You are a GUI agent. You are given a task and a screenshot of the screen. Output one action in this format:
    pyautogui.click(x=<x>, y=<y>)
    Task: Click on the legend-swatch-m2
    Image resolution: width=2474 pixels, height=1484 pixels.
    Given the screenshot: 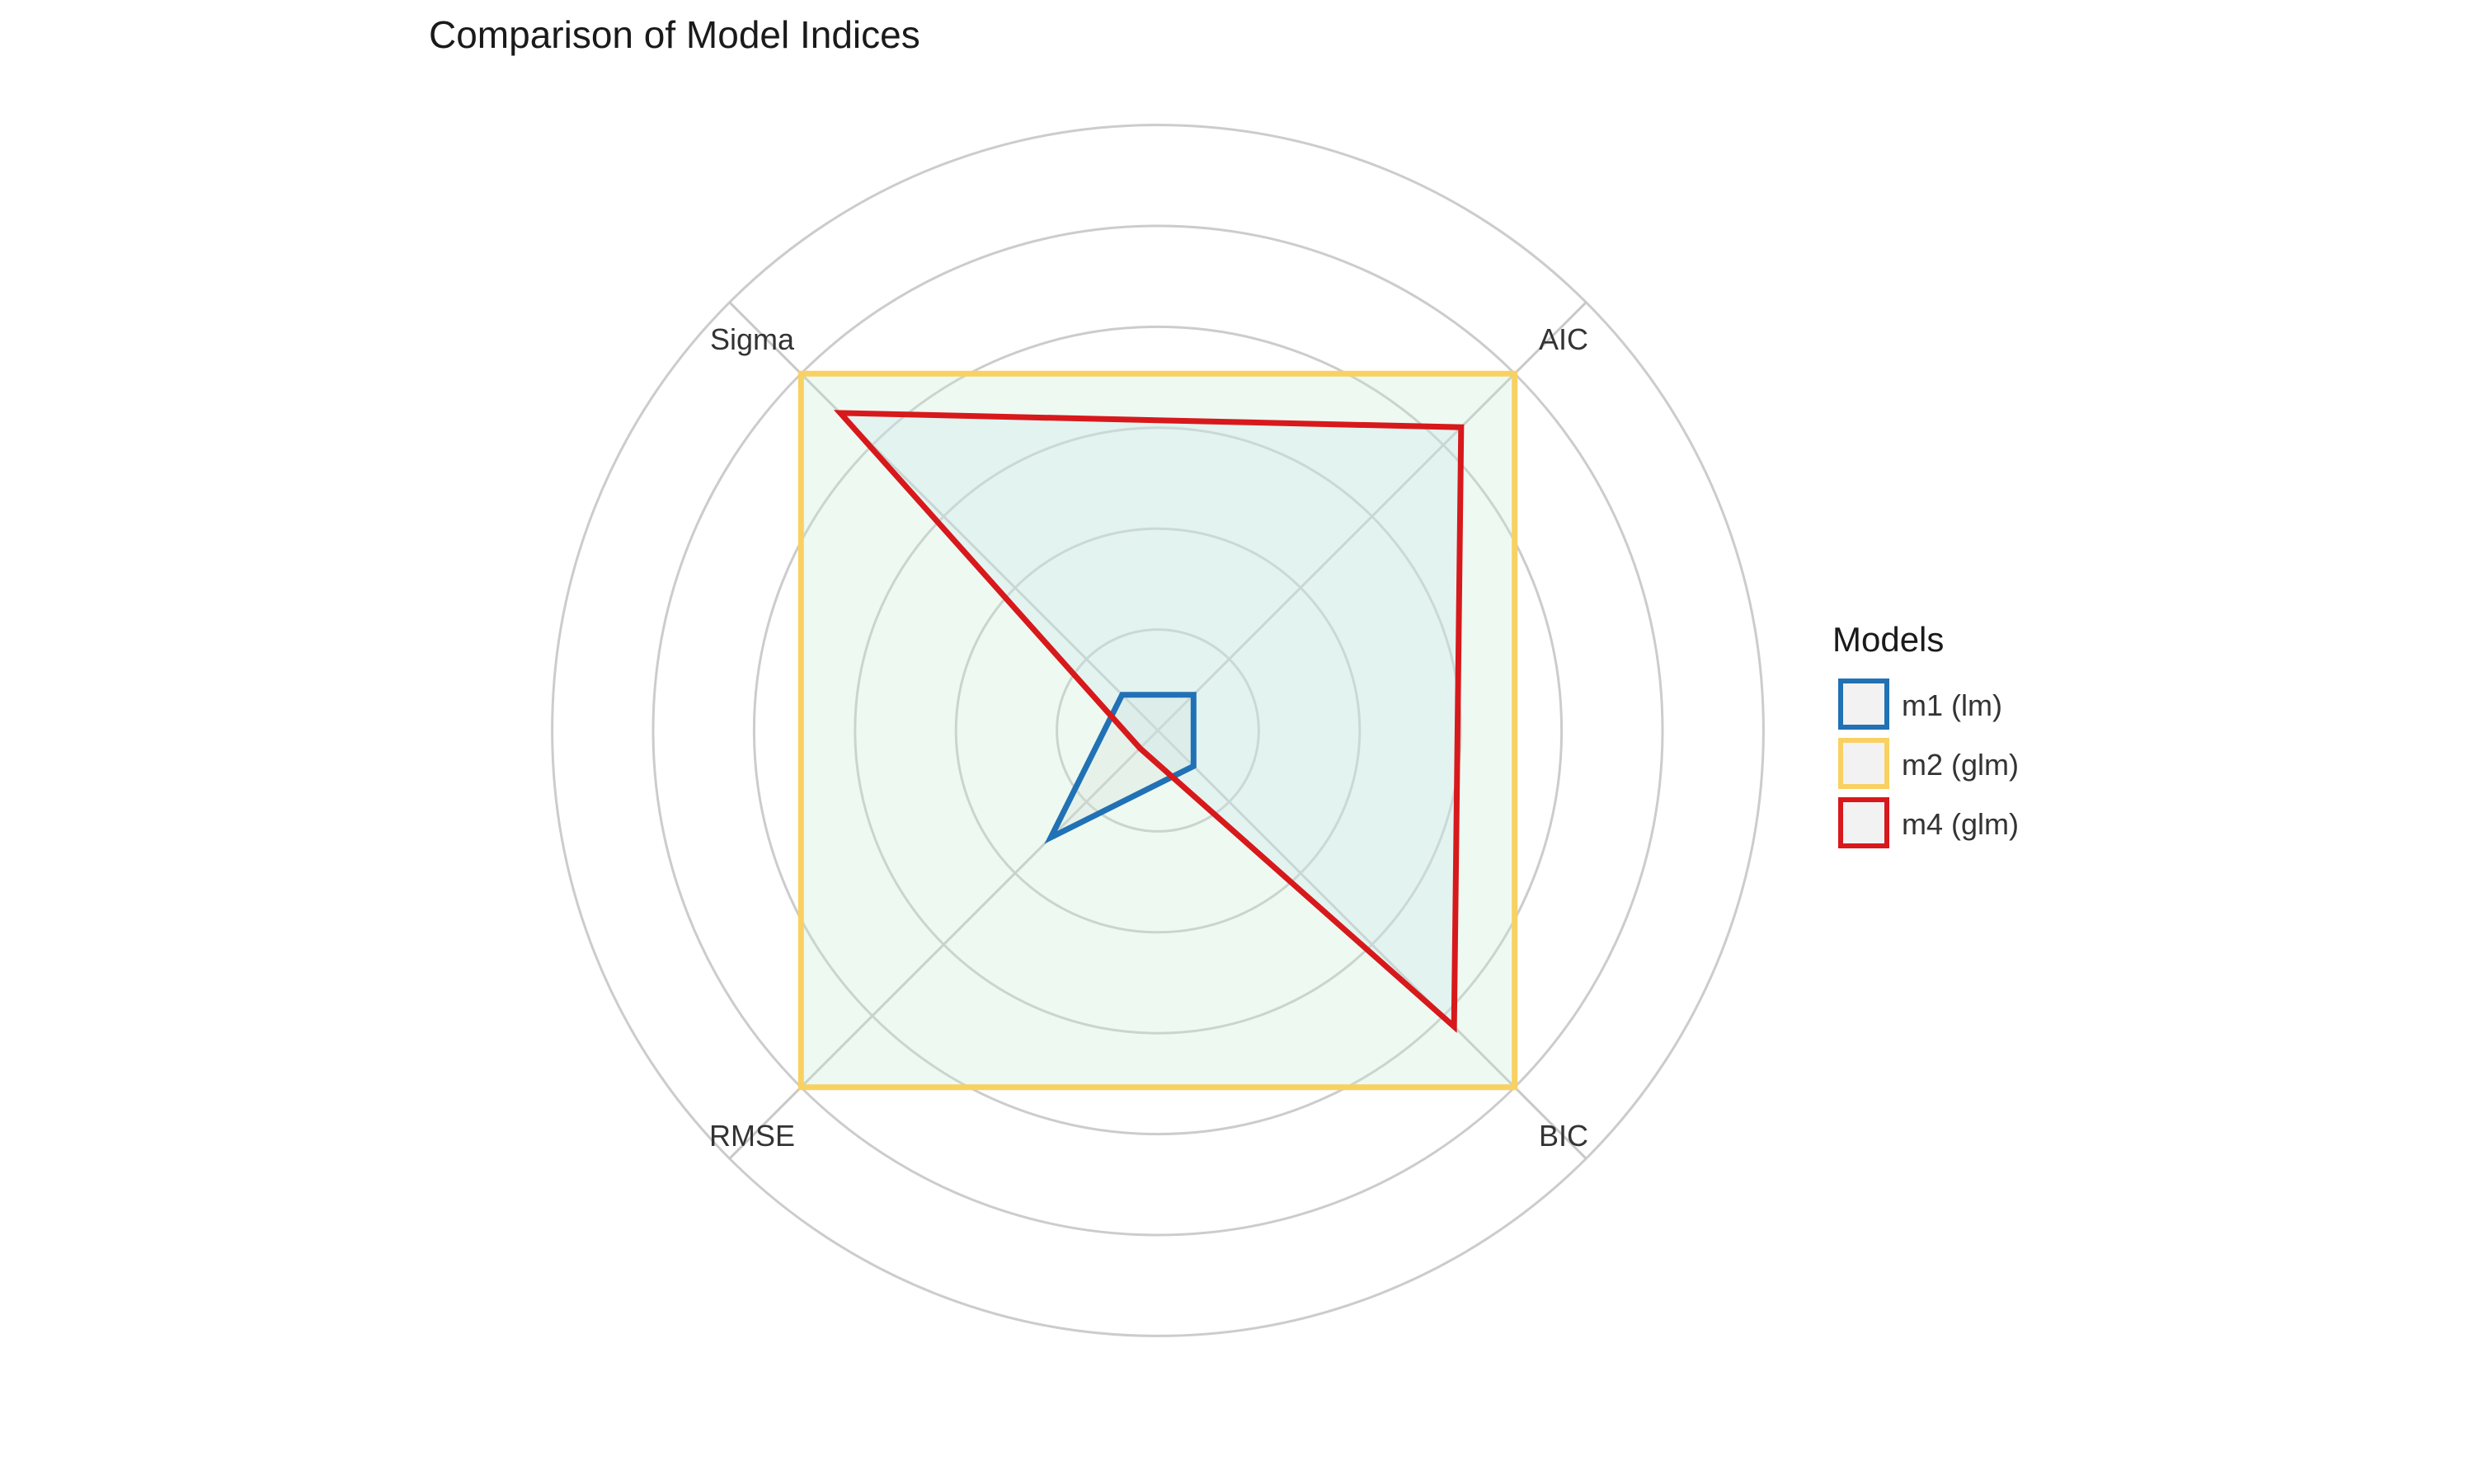 What is the action you would take?
    pyautogui.click(x=1863, y=763)
    